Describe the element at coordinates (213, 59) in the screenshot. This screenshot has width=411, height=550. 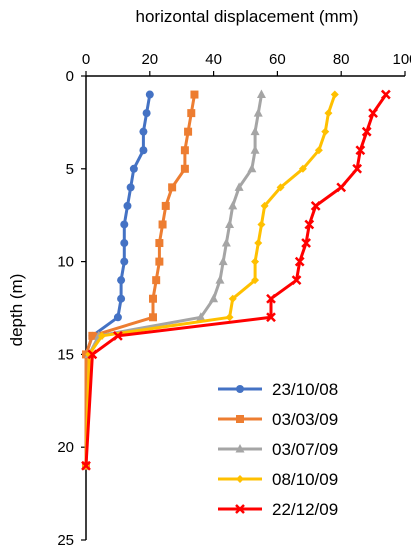
I see `x-tick-label: 40` at that location.